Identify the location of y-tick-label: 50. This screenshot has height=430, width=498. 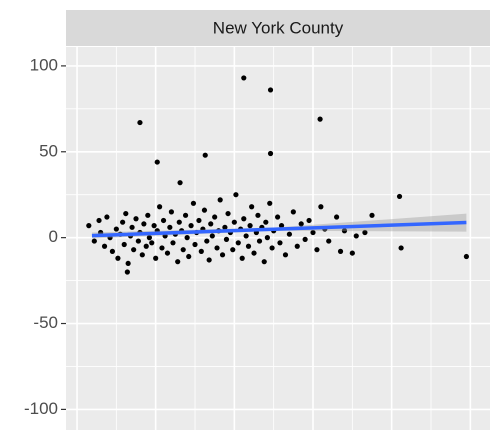
(48, 150).